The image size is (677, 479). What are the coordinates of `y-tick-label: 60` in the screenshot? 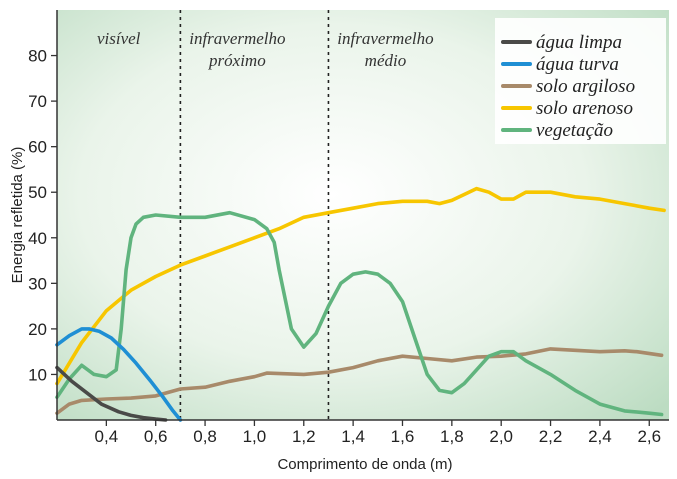 It's located at (37, 147).